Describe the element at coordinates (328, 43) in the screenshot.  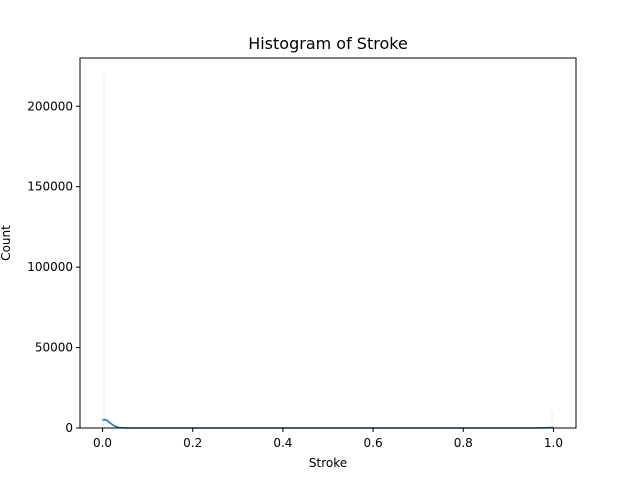
I see `chart-title: Histogram of Stroke` at that location.